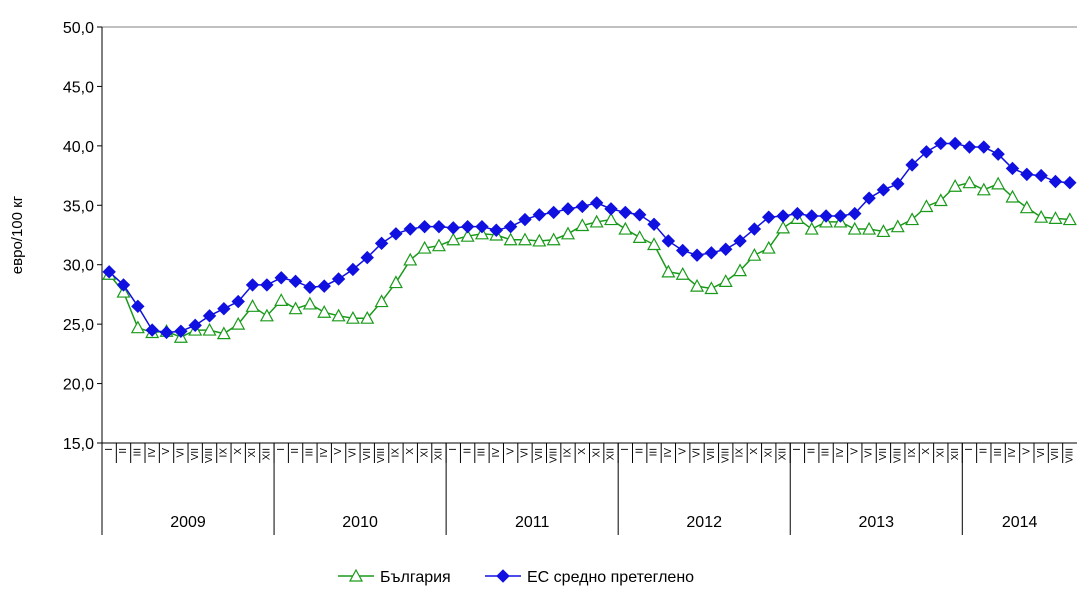 Image resolution: width=1078 pixels, height=592 pixels. Describe the element at coordinates (17, 234) in the screenshot. I see `y-axis-label: евро/100 кг` at that location.